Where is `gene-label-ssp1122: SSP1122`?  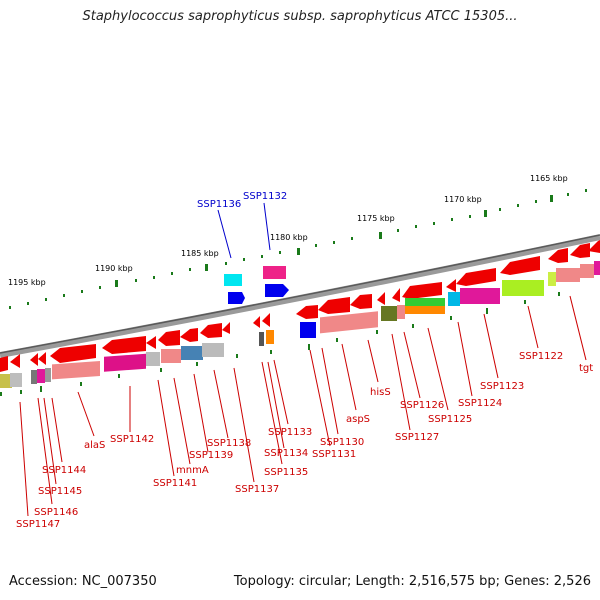 gene-label-ssp1122: SSP1122 is located at coordinates (541, 356).